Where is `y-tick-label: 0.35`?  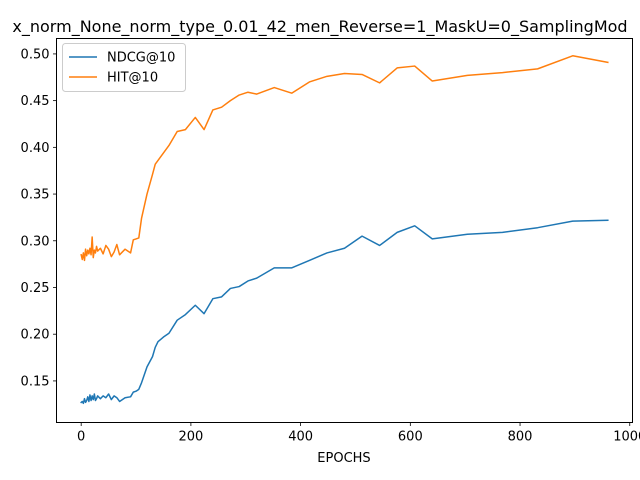
y-tick-label: 0.35 is located at coordinates (35, 195).